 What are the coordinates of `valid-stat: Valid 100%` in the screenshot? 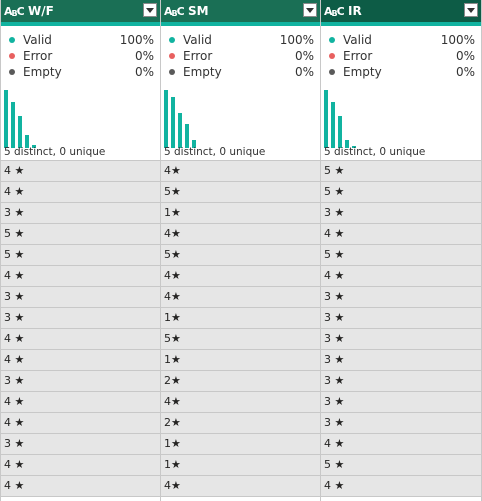 It's located at (240, 40).